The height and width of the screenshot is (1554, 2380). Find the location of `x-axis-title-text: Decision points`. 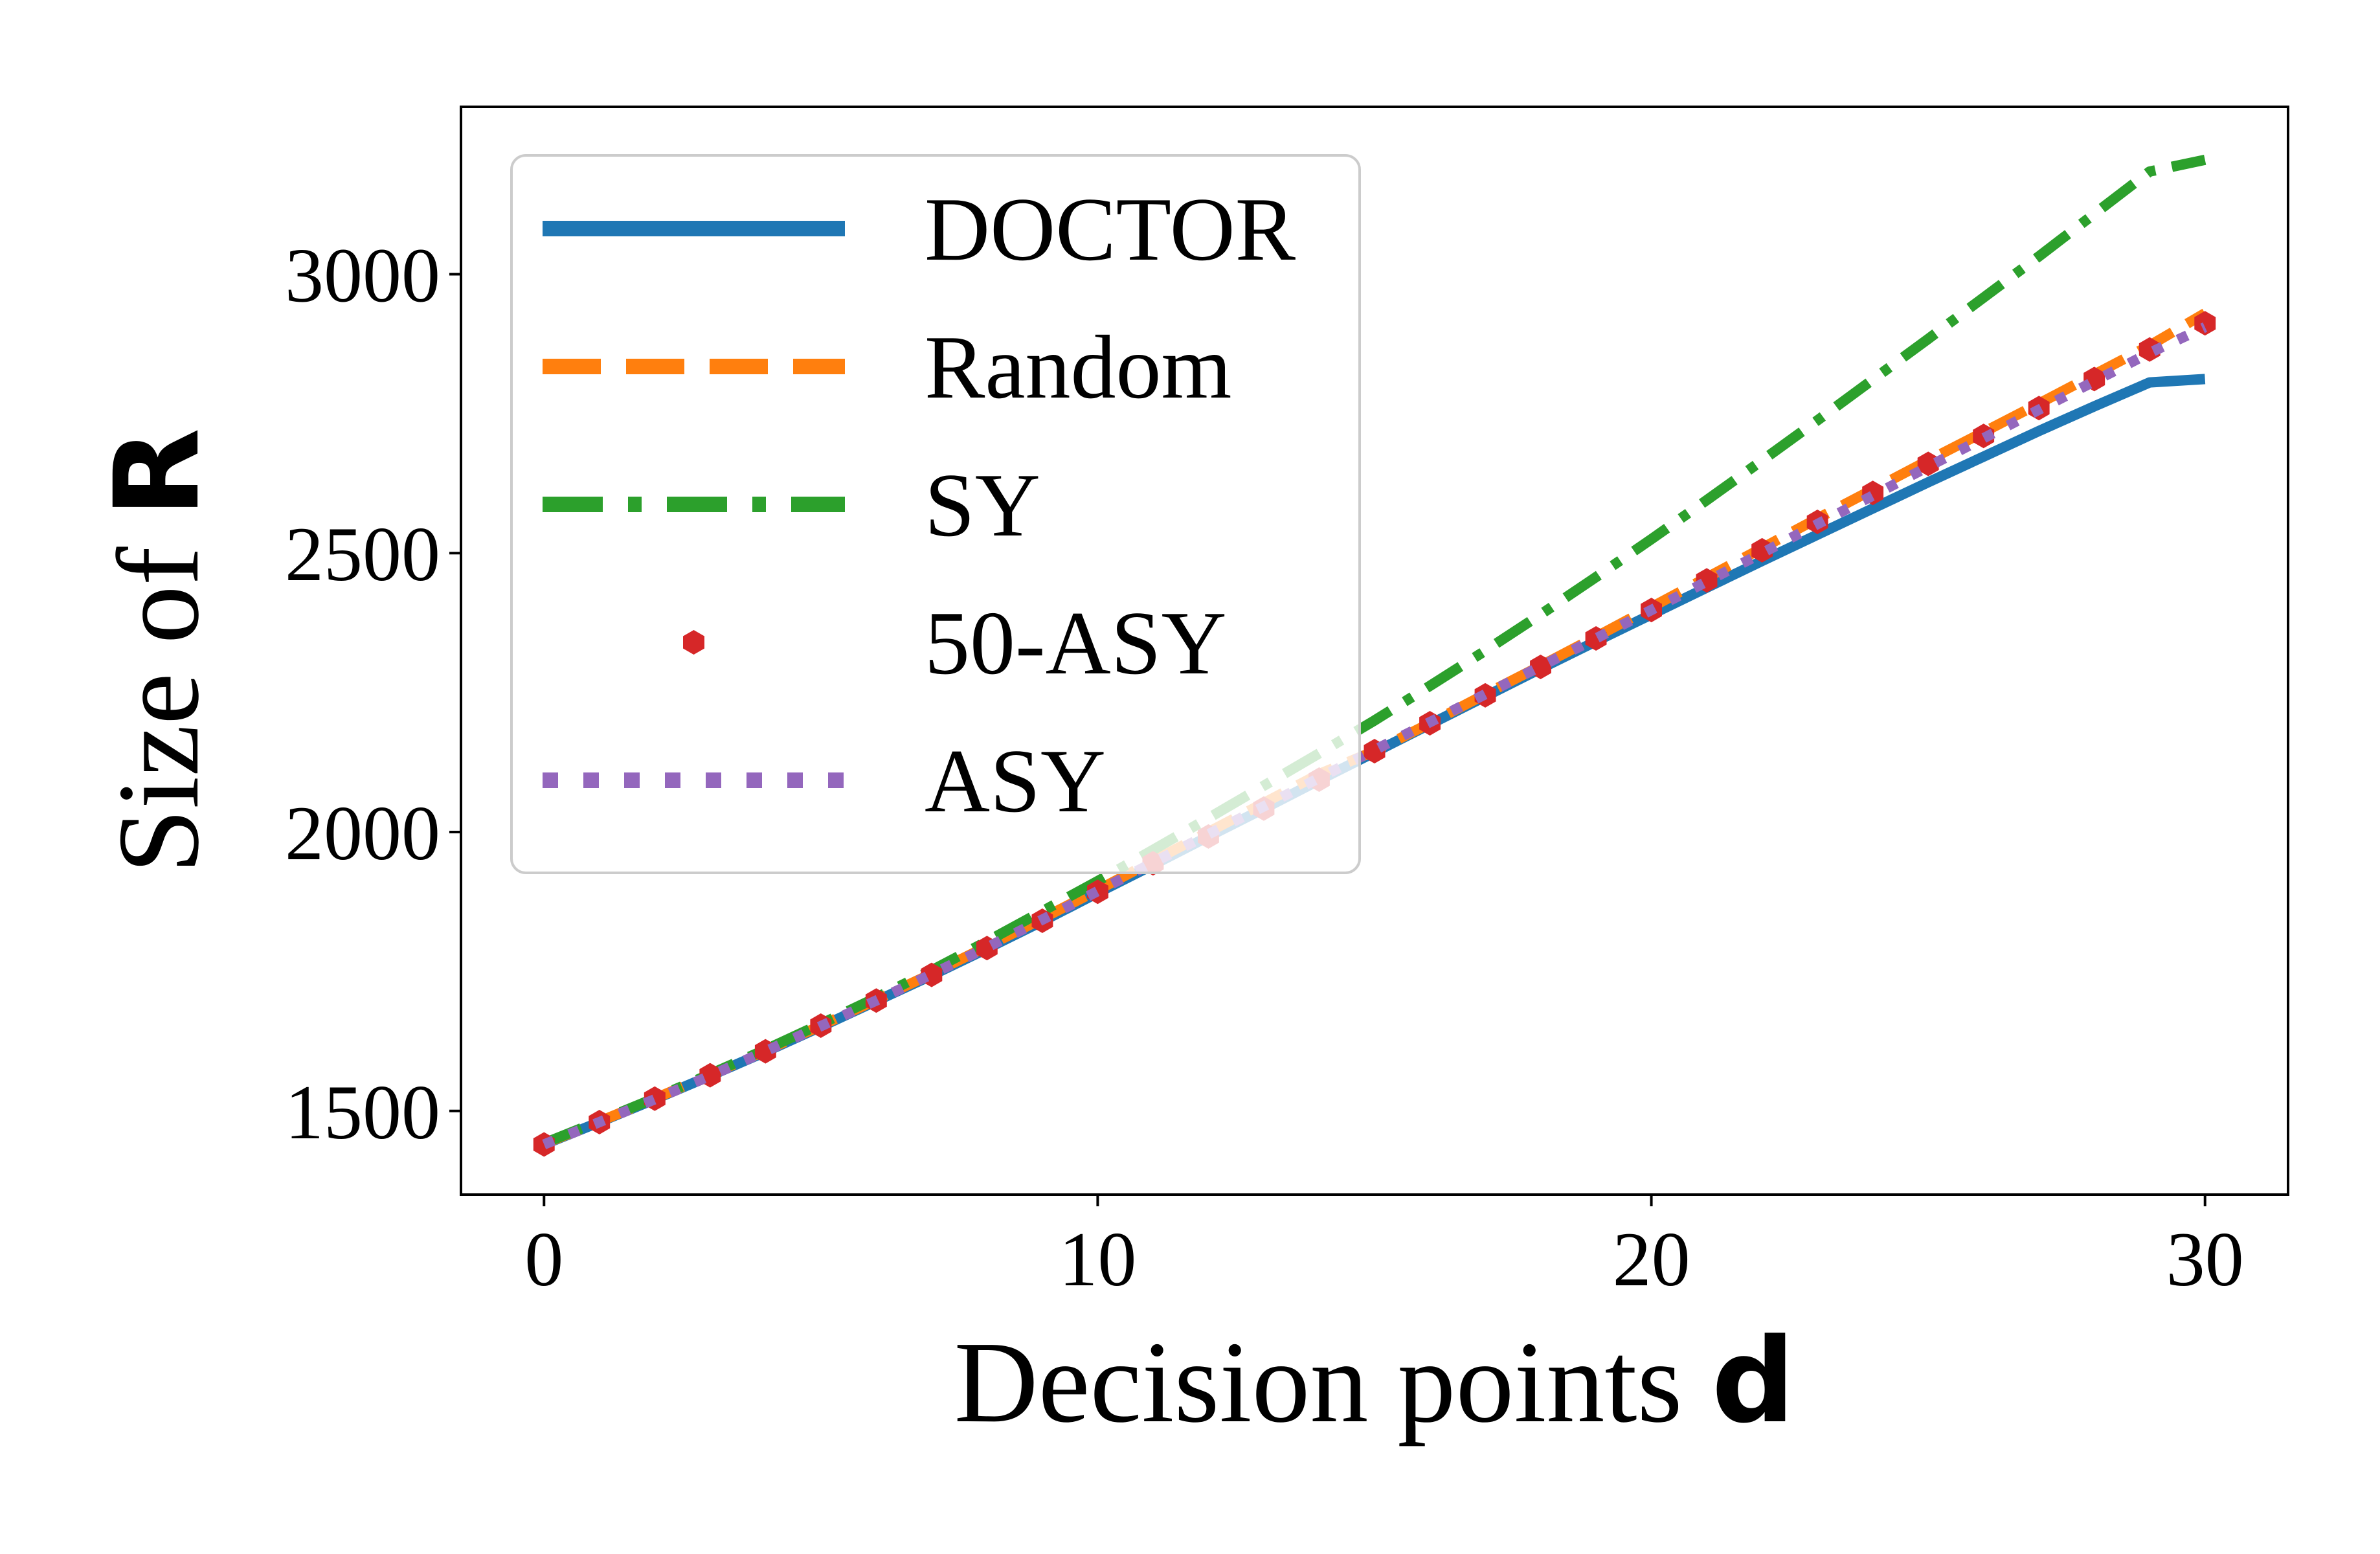

x-axis-title-text: Decision points is located at coordinates (1318, 1382).